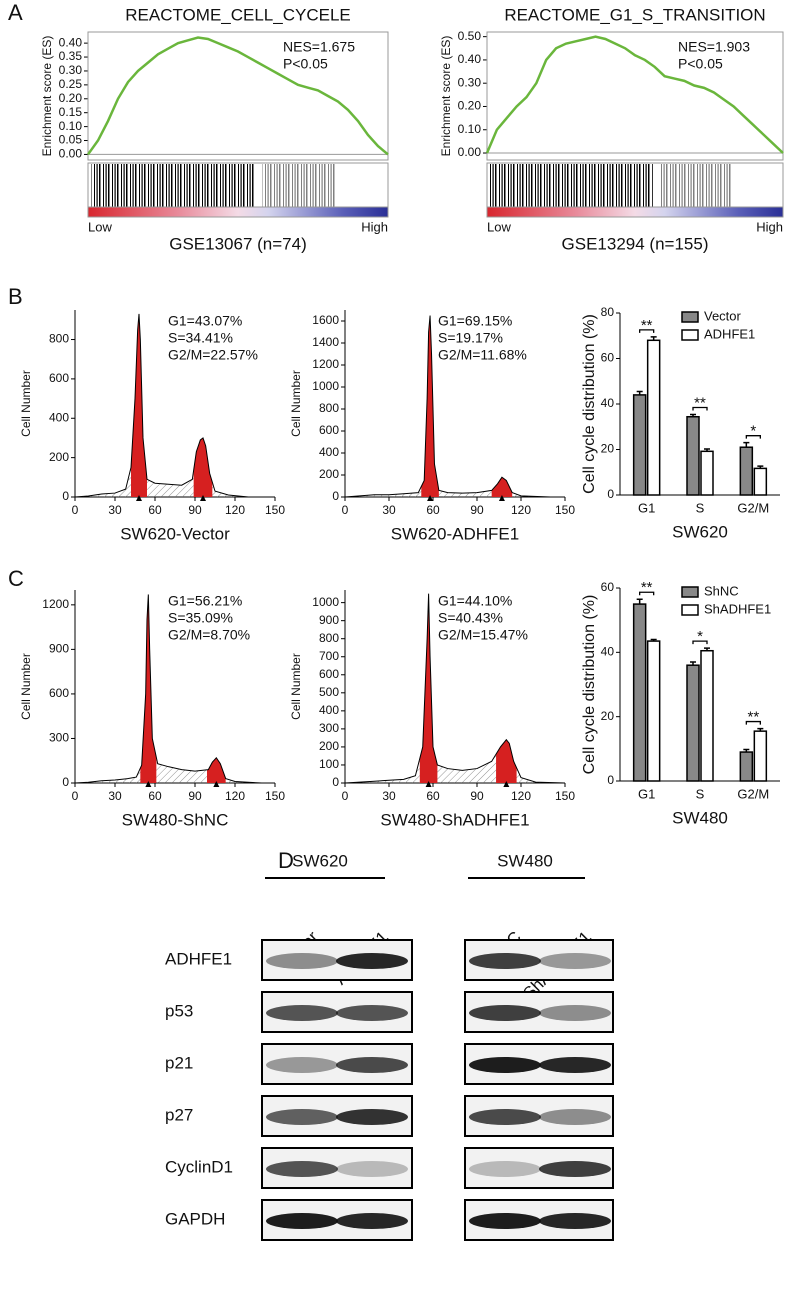  What do you see at coordinates (325, 342) in the screenshot?
I see `y-tick-label: 1400` at bounding box center [325, 342].